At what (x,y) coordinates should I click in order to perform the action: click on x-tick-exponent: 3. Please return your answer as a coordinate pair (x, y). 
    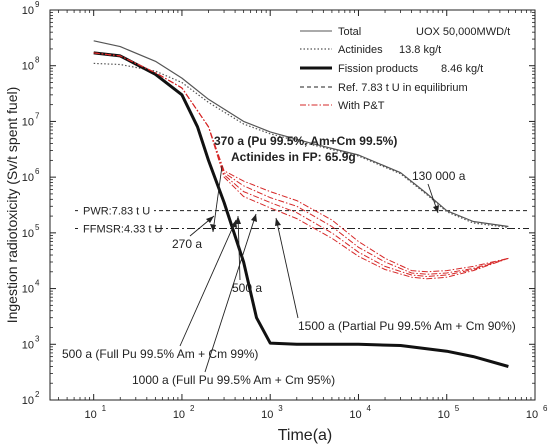
    Looking at the image, I should click on (280, 408).